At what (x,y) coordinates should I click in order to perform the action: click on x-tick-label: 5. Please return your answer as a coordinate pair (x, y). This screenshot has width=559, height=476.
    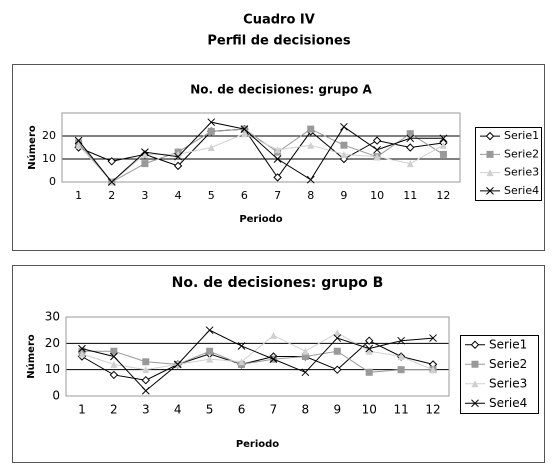
    Looking at the image, I should click on (210, 410).